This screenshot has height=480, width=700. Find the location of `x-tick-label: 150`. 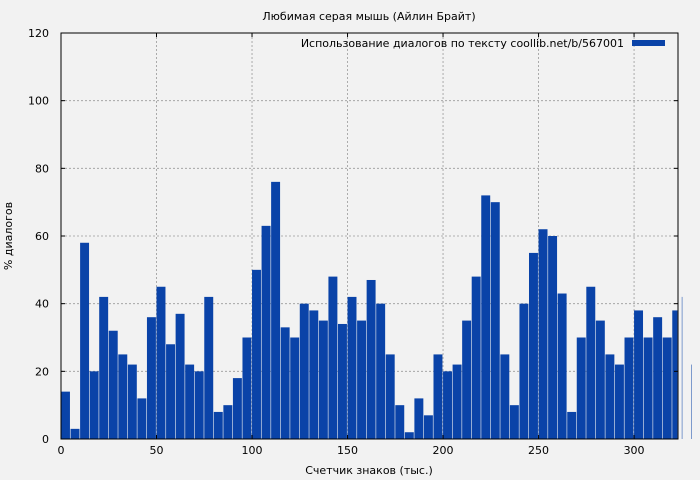

x-tick-label: 150 is located at coordinates (347, 450).